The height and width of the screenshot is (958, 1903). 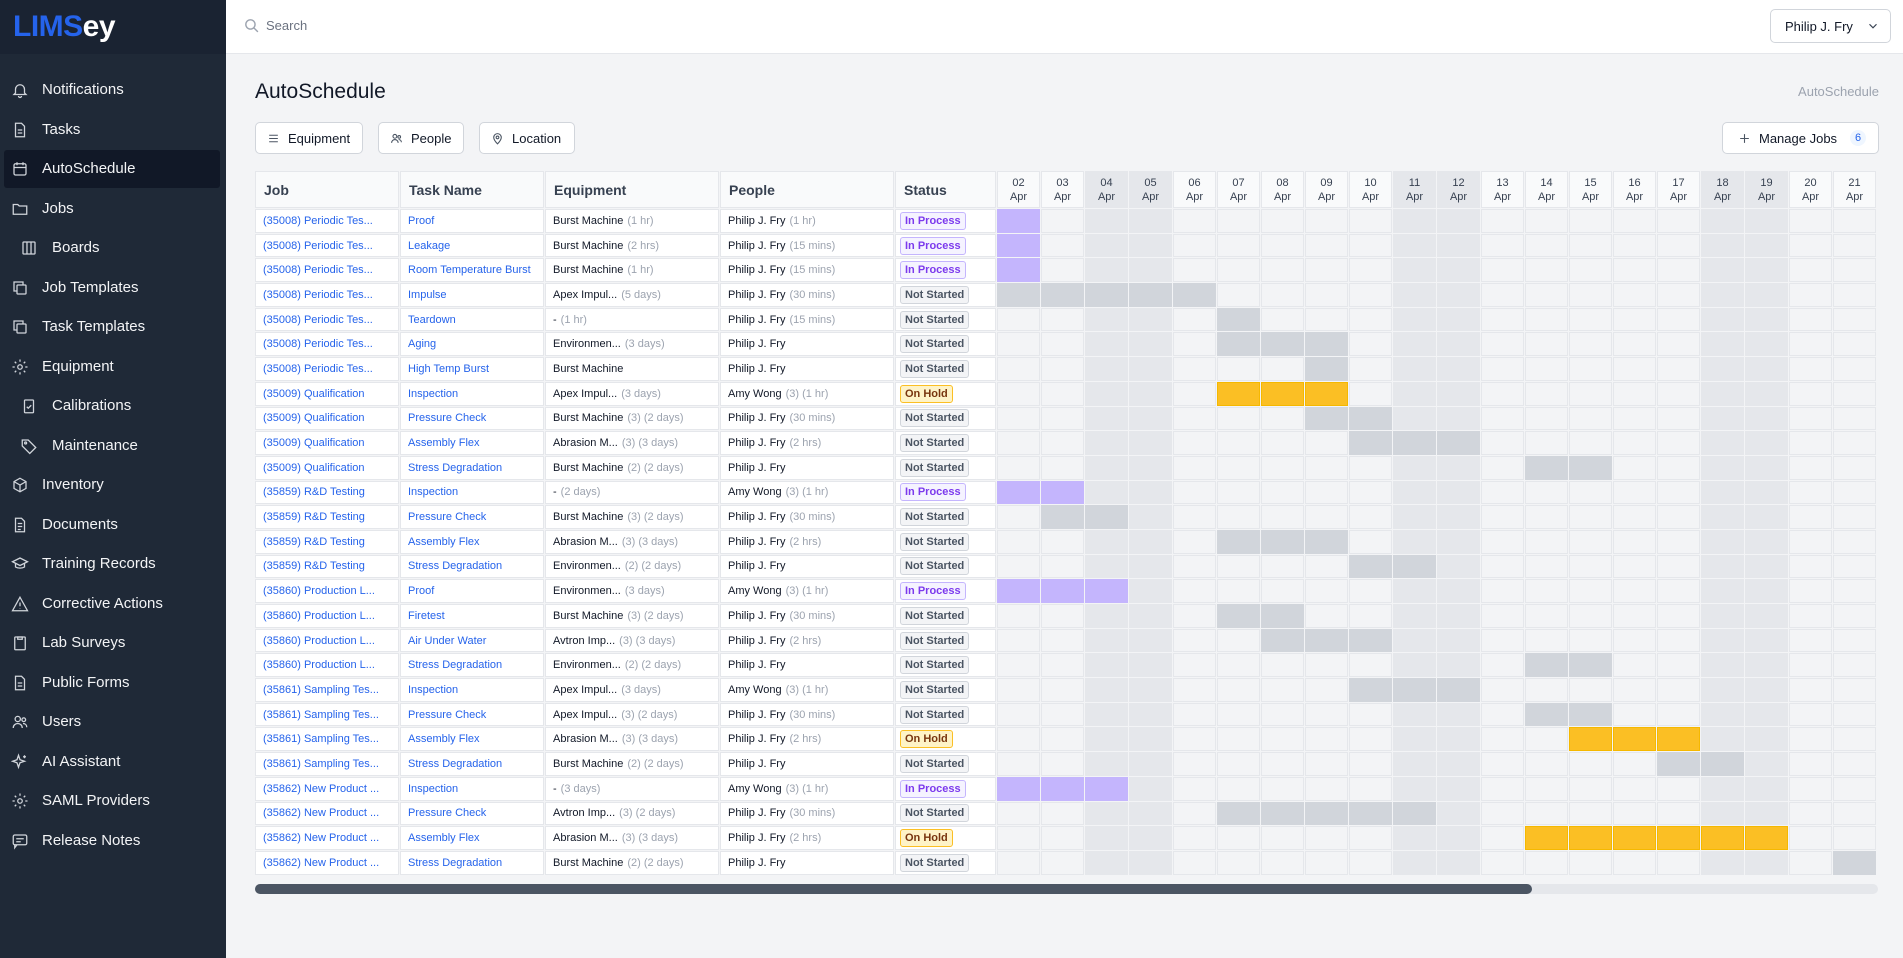 I want to click on sidebar-item-calibrations: Calibrations, so click(x=113, y=406).